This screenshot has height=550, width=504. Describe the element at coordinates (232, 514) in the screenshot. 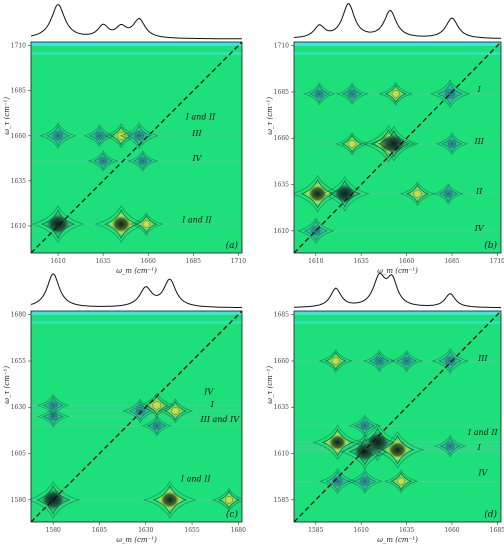

I see `panel-label: (c)` at that location.